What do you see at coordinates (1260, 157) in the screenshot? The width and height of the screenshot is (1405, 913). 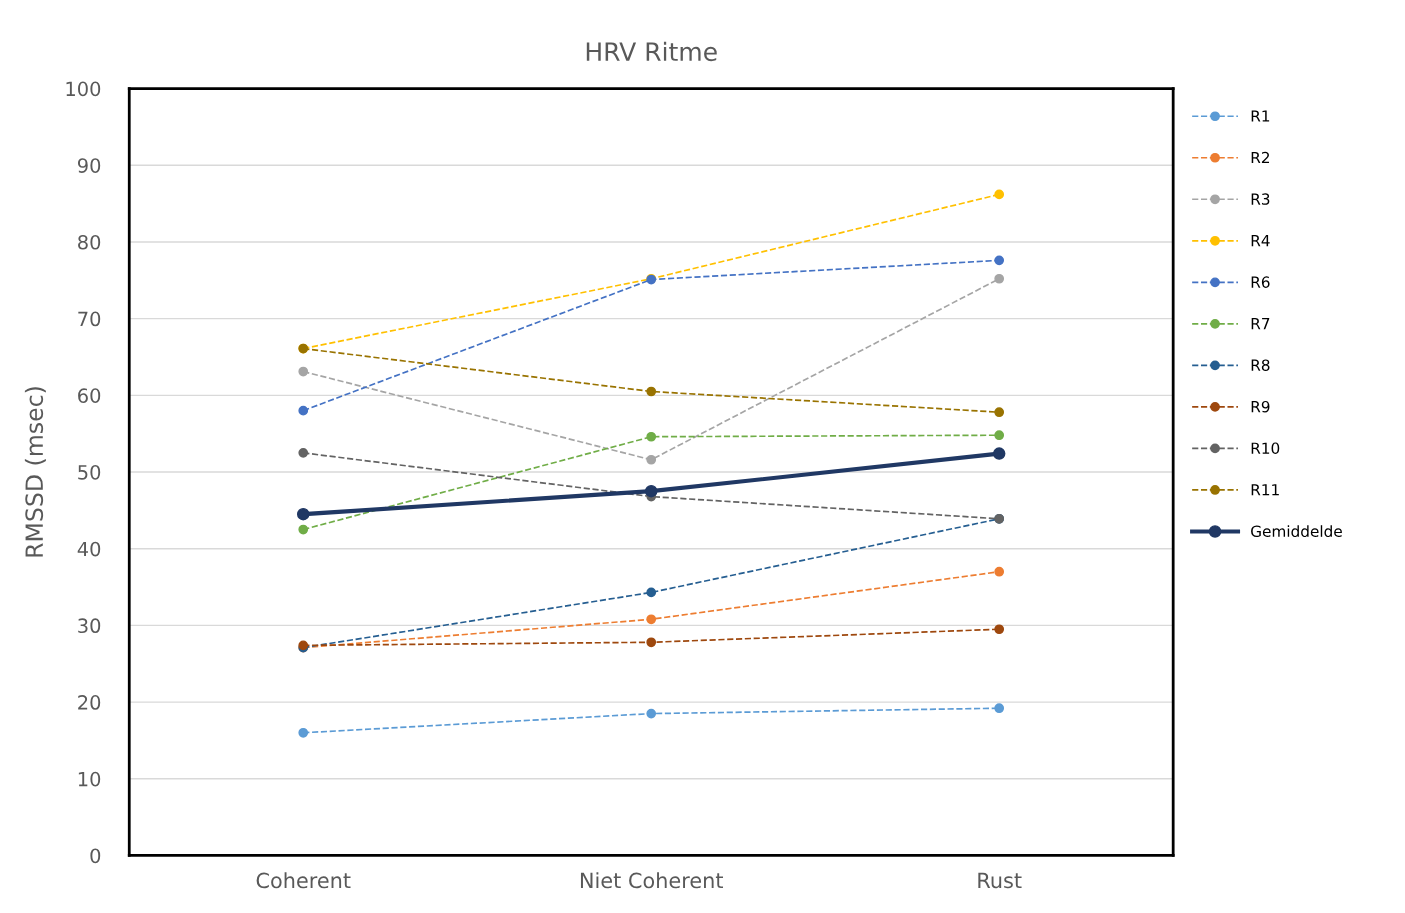 I see `legend-label: R2` at bounding box center [1260, 157].